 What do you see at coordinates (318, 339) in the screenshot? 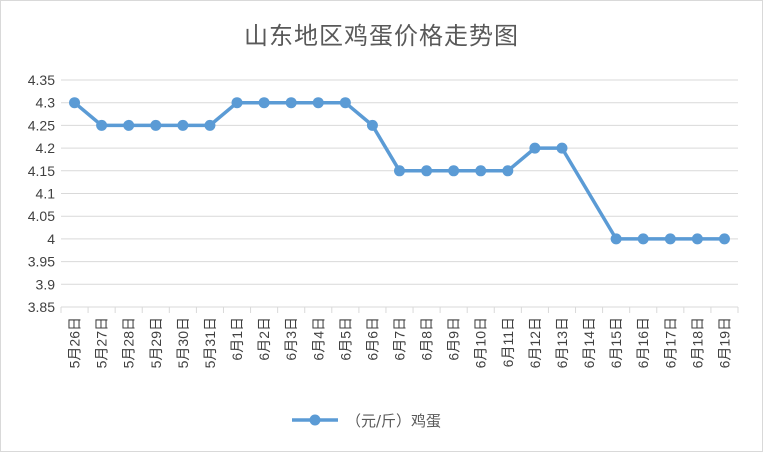
I see `x-tick-label: 6月4日` at bounding box center [318, 339].